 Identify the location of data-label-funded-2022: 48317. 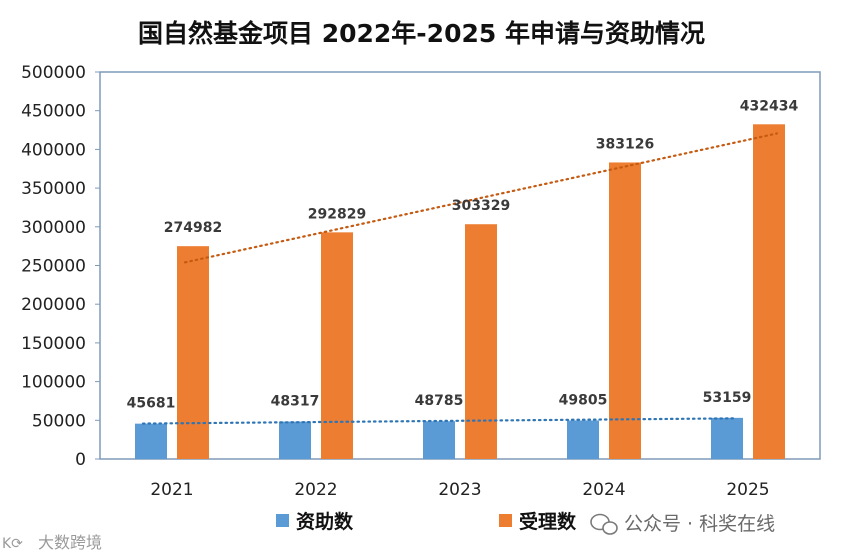
(295, 402).